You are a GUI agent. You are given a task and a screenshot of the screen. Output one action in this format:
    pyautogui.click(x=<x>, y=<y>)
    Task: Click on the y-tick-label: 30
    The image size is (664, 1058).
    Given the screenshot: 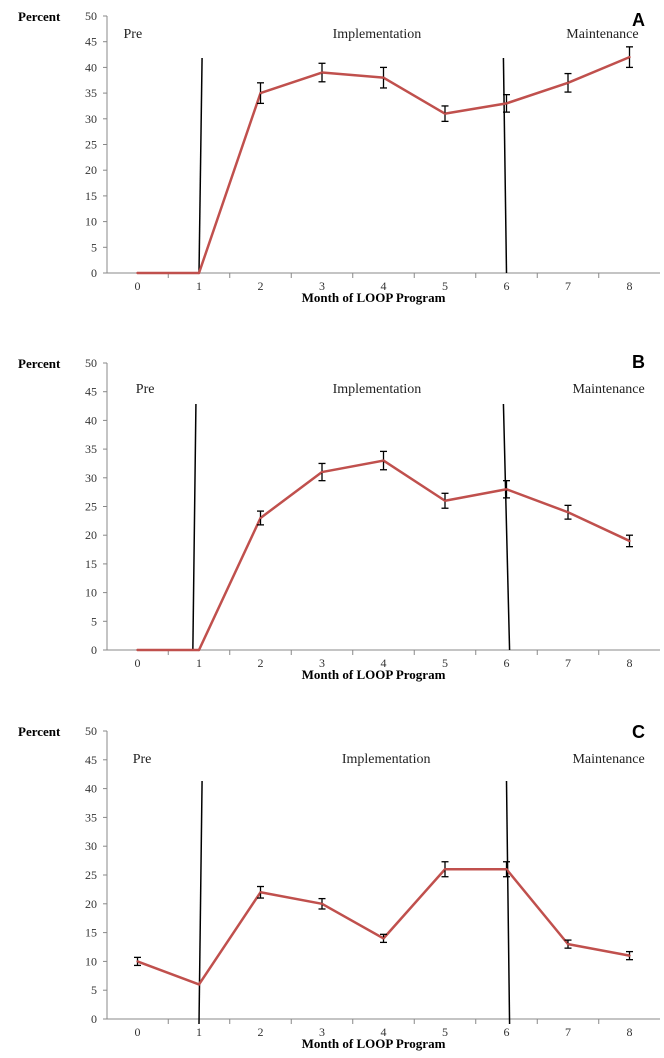 What is the action you would take?
    pyautogui.click(x=91, y=478)
    